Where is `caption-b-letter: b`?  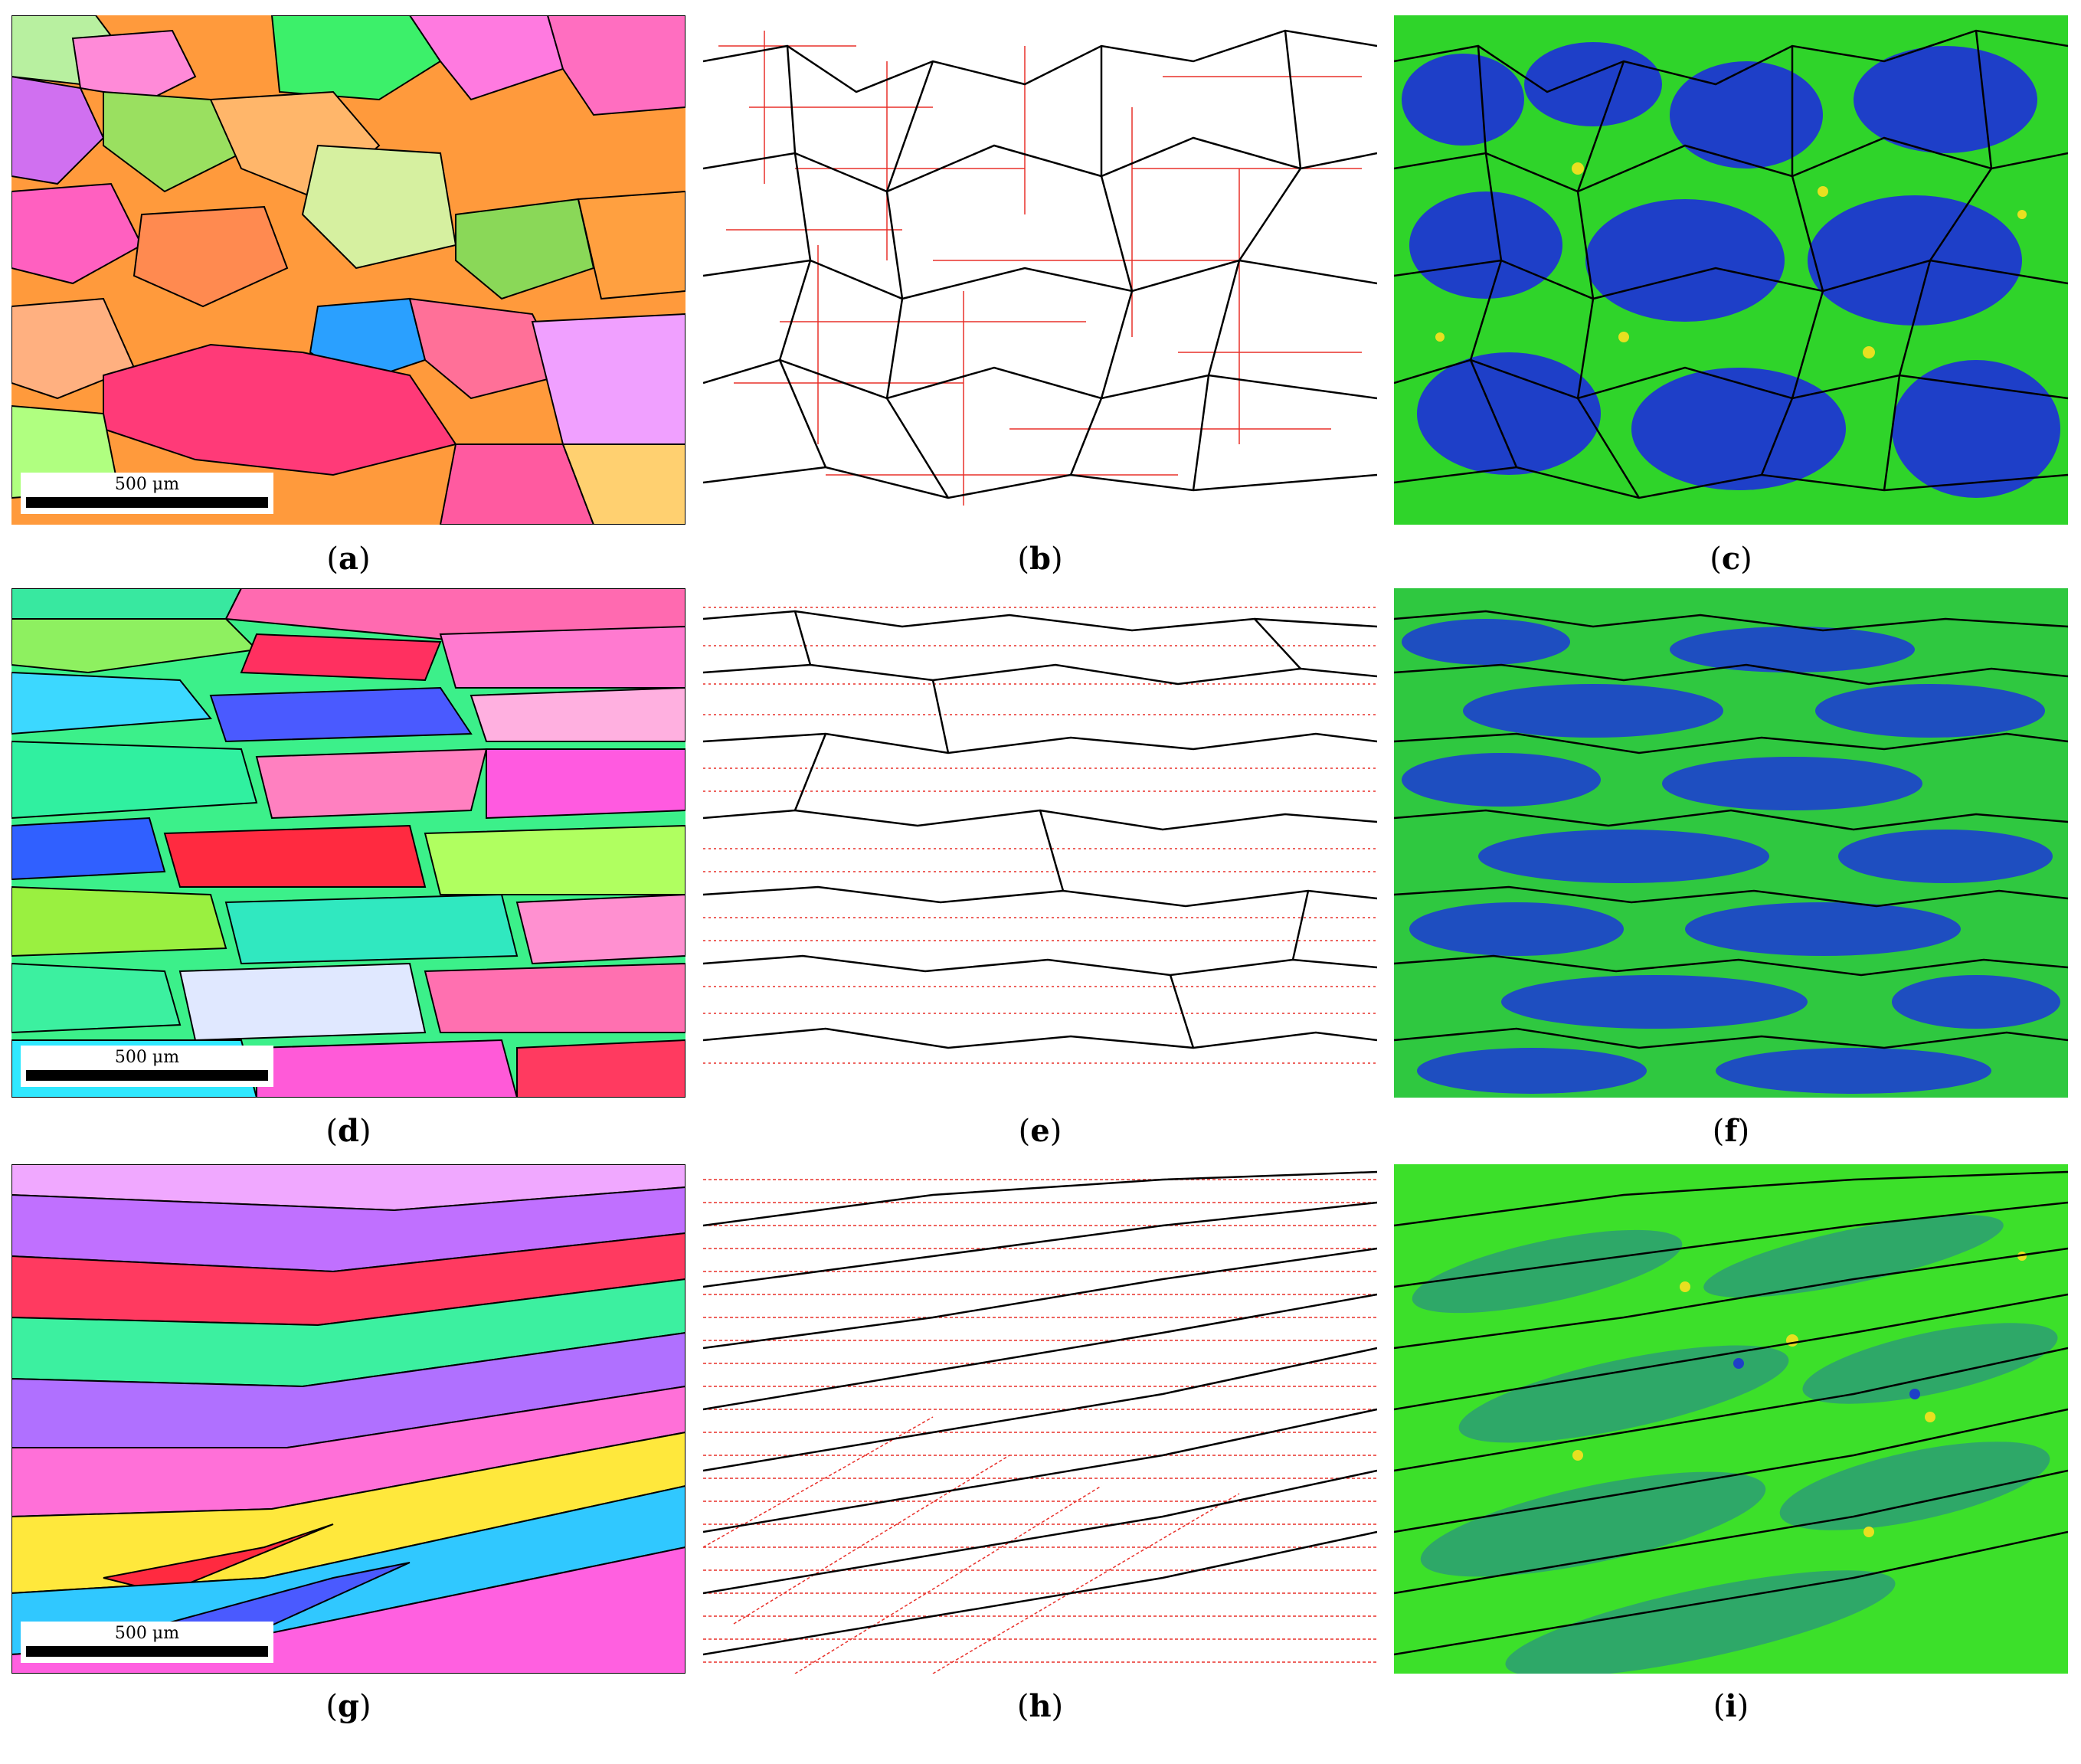
caption-b-letter: b is located at coordinates (1040, 559).